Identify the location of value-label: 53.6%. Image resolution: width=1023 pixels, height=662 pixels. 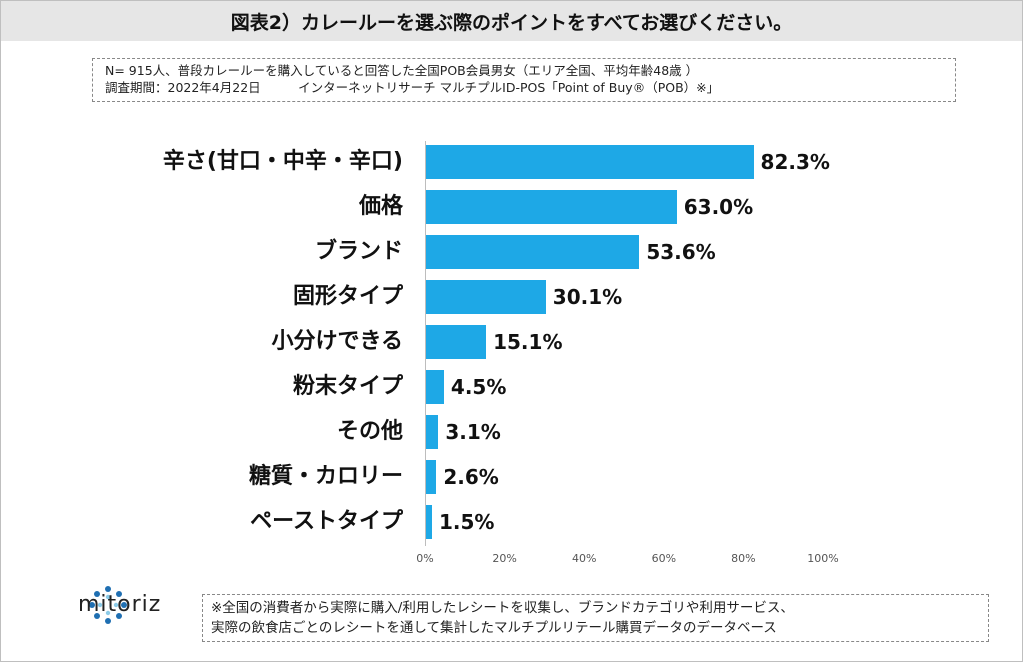
(681, 252).